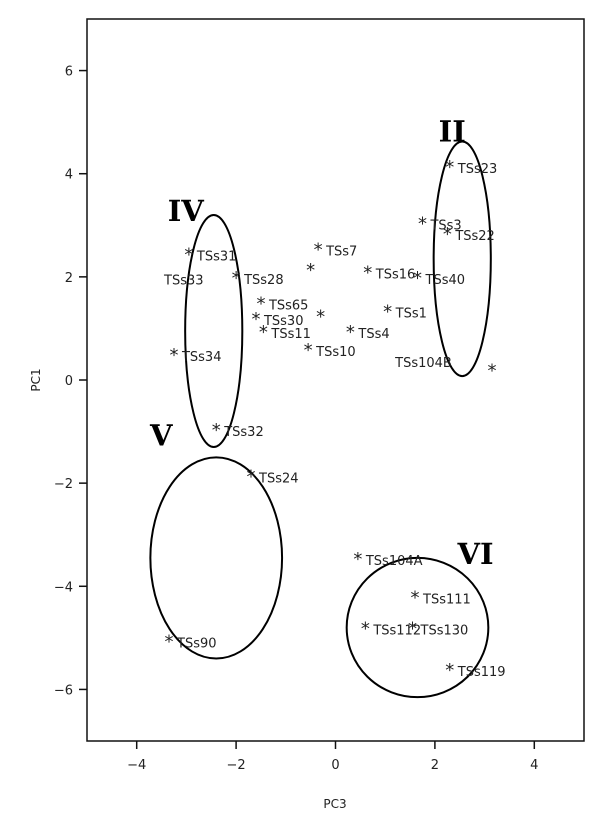 The width and height of the screenshot is (599, 813). I want to click on x-tick-label: 4, so click(534, 765).